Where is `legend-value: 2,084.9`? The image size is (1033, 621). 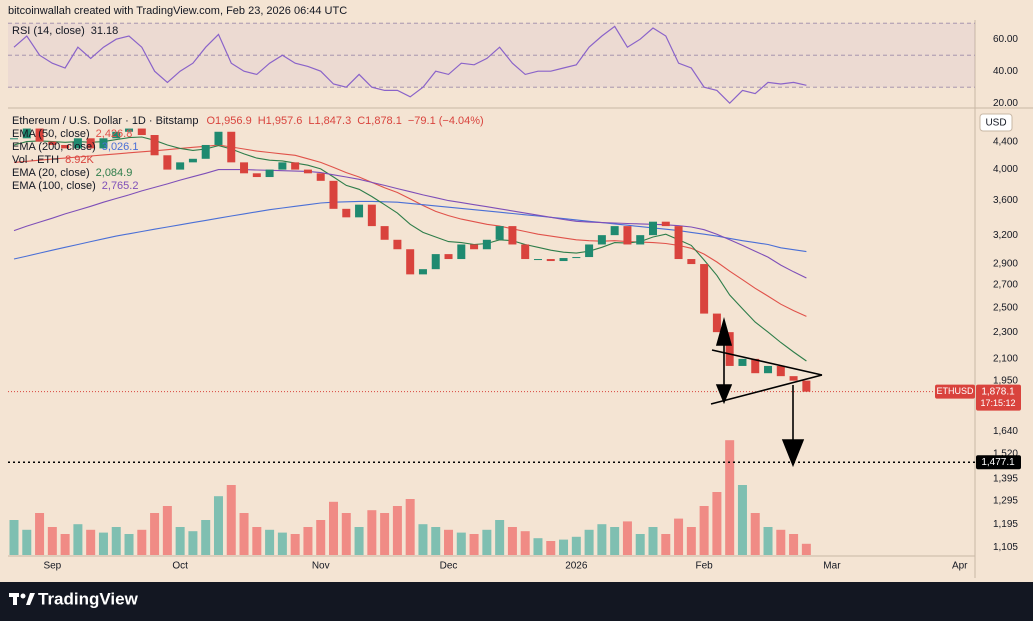 legend-value: 2,084.9 is located at coordinates (114, 173).